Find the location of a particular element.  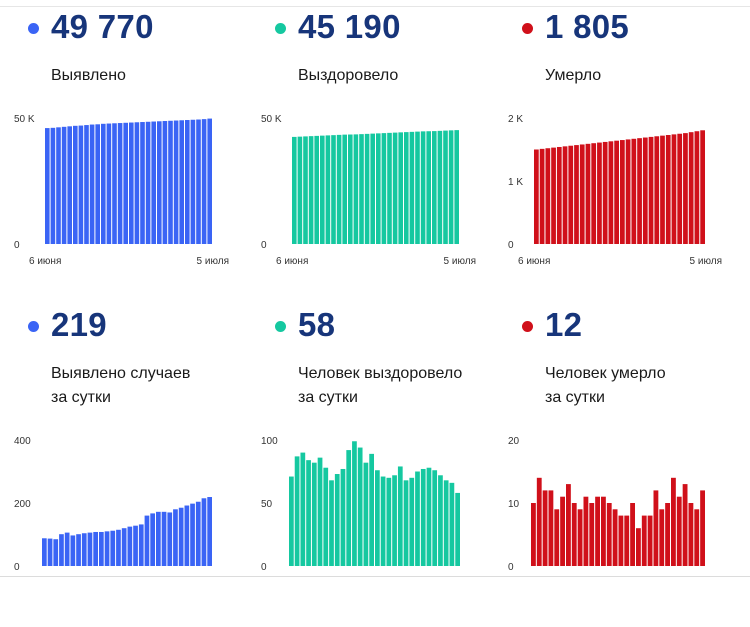

stat-label: Человек выздоровело за сутки is located at coordinates (380, 386).